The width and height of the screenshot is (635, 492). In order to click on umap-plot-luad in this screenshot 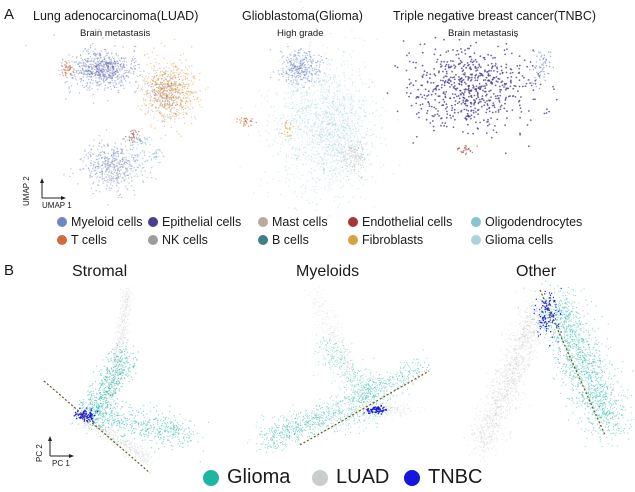, I will do `click(117, 117)`.